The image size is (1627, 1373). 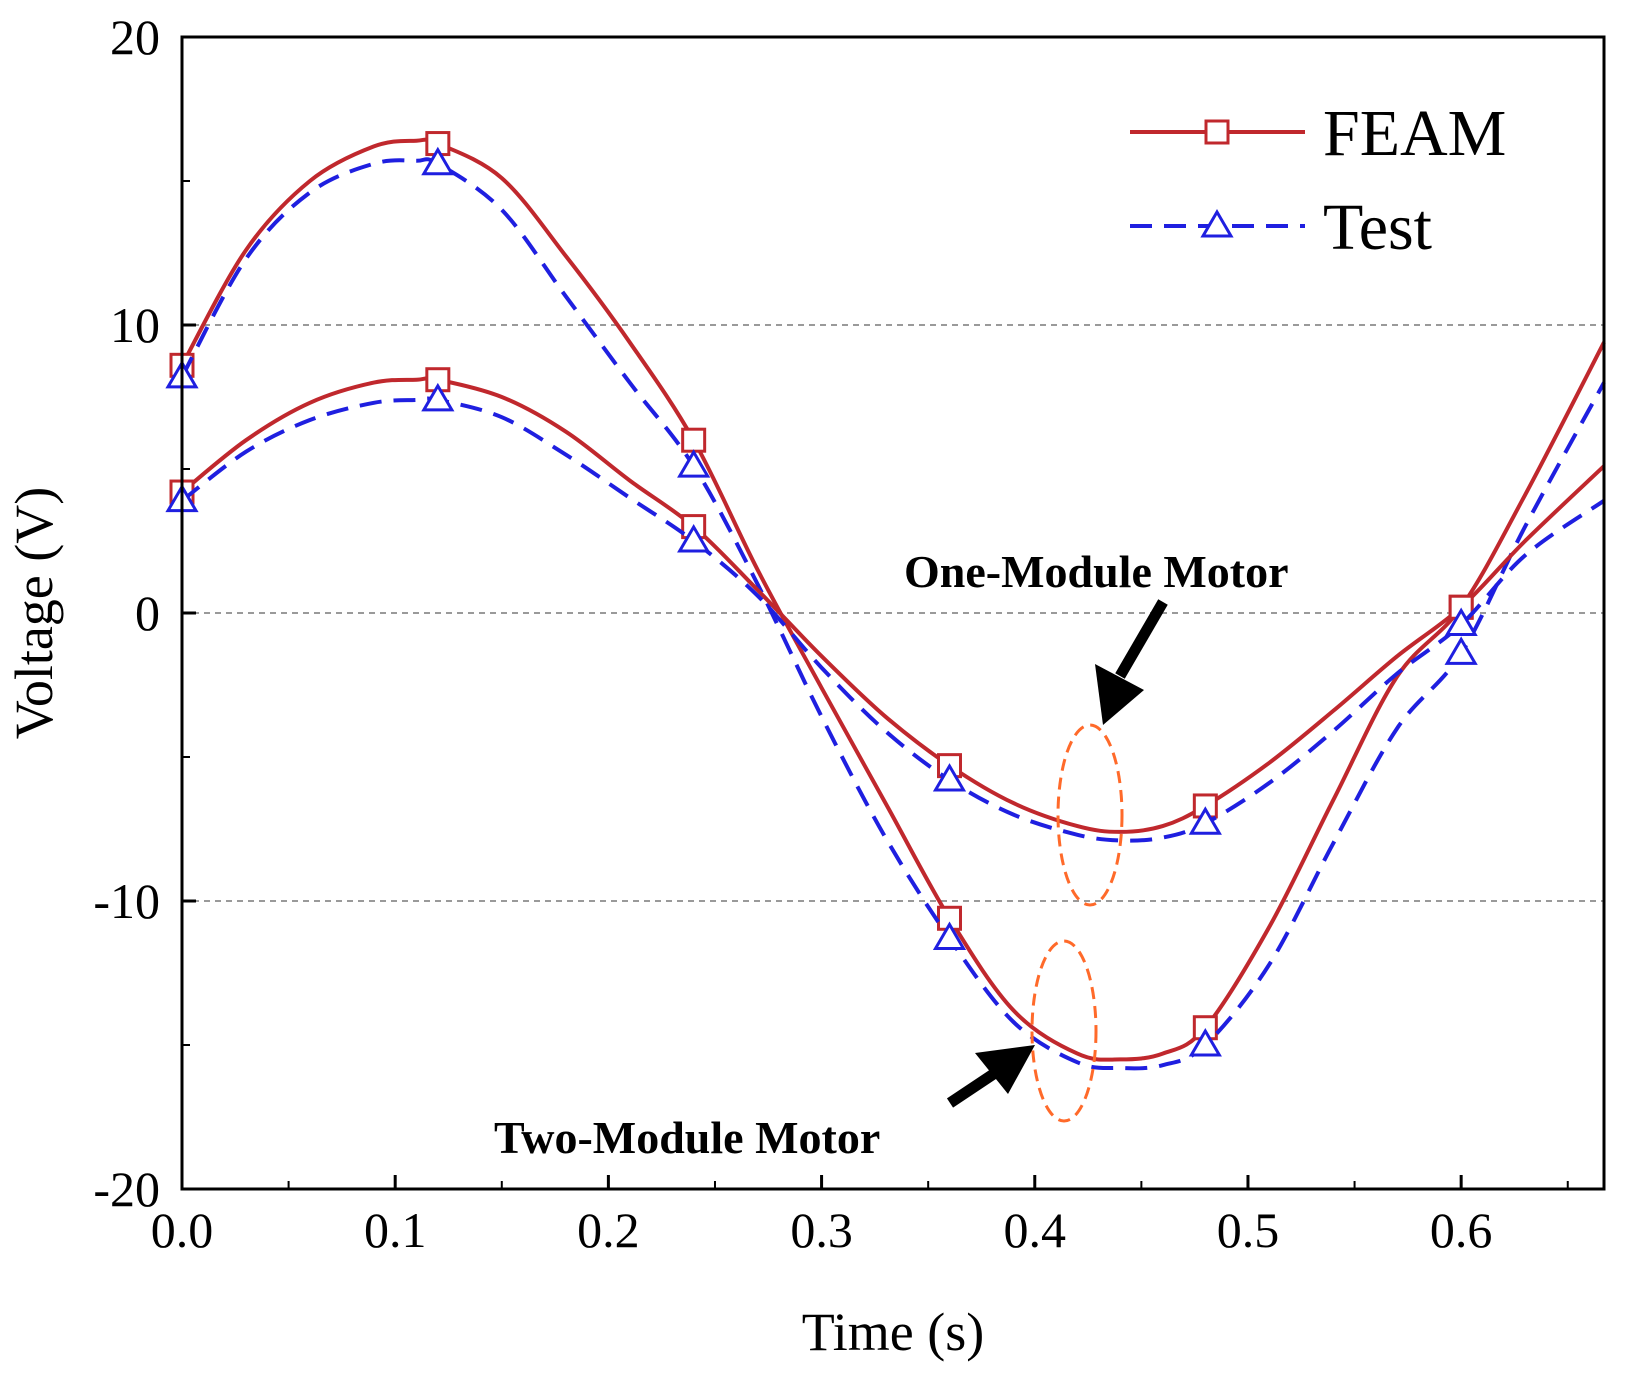 I want to click on x-tick-label-4: 0.4, so click(x=1035, y=1230).